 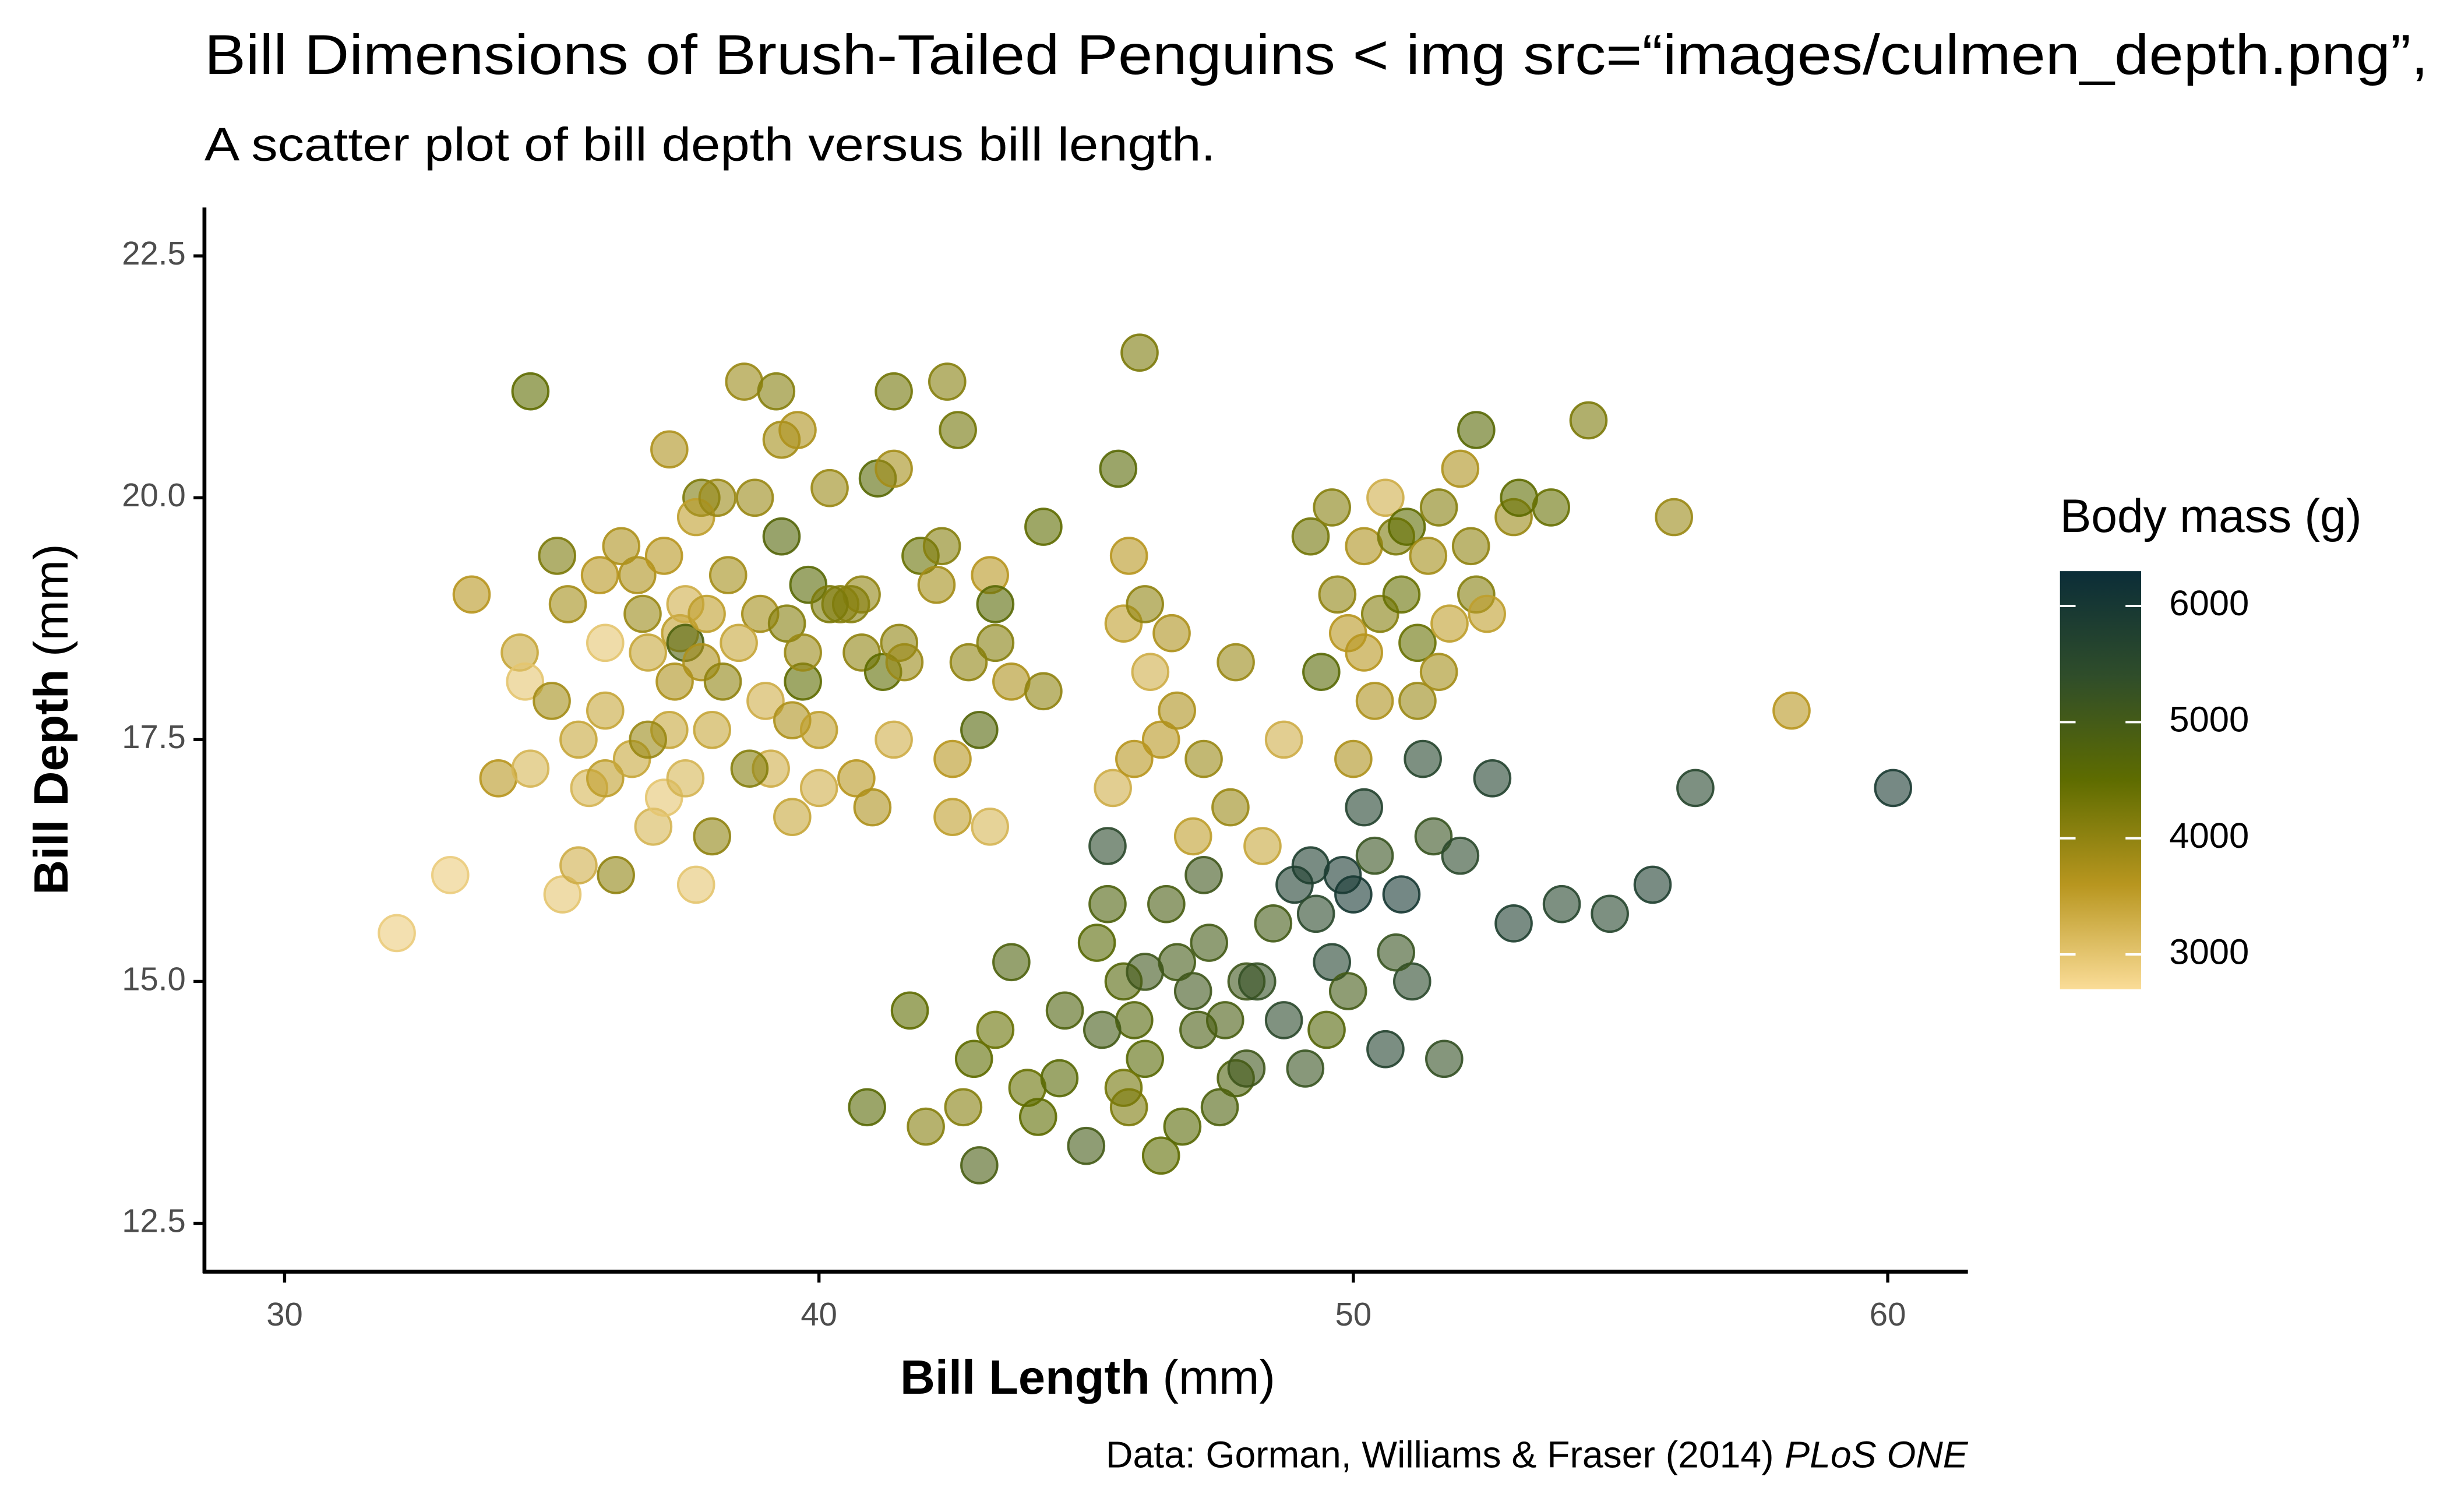 I want to click on x-tick-label: 60, so click(x=1888, y=1314).